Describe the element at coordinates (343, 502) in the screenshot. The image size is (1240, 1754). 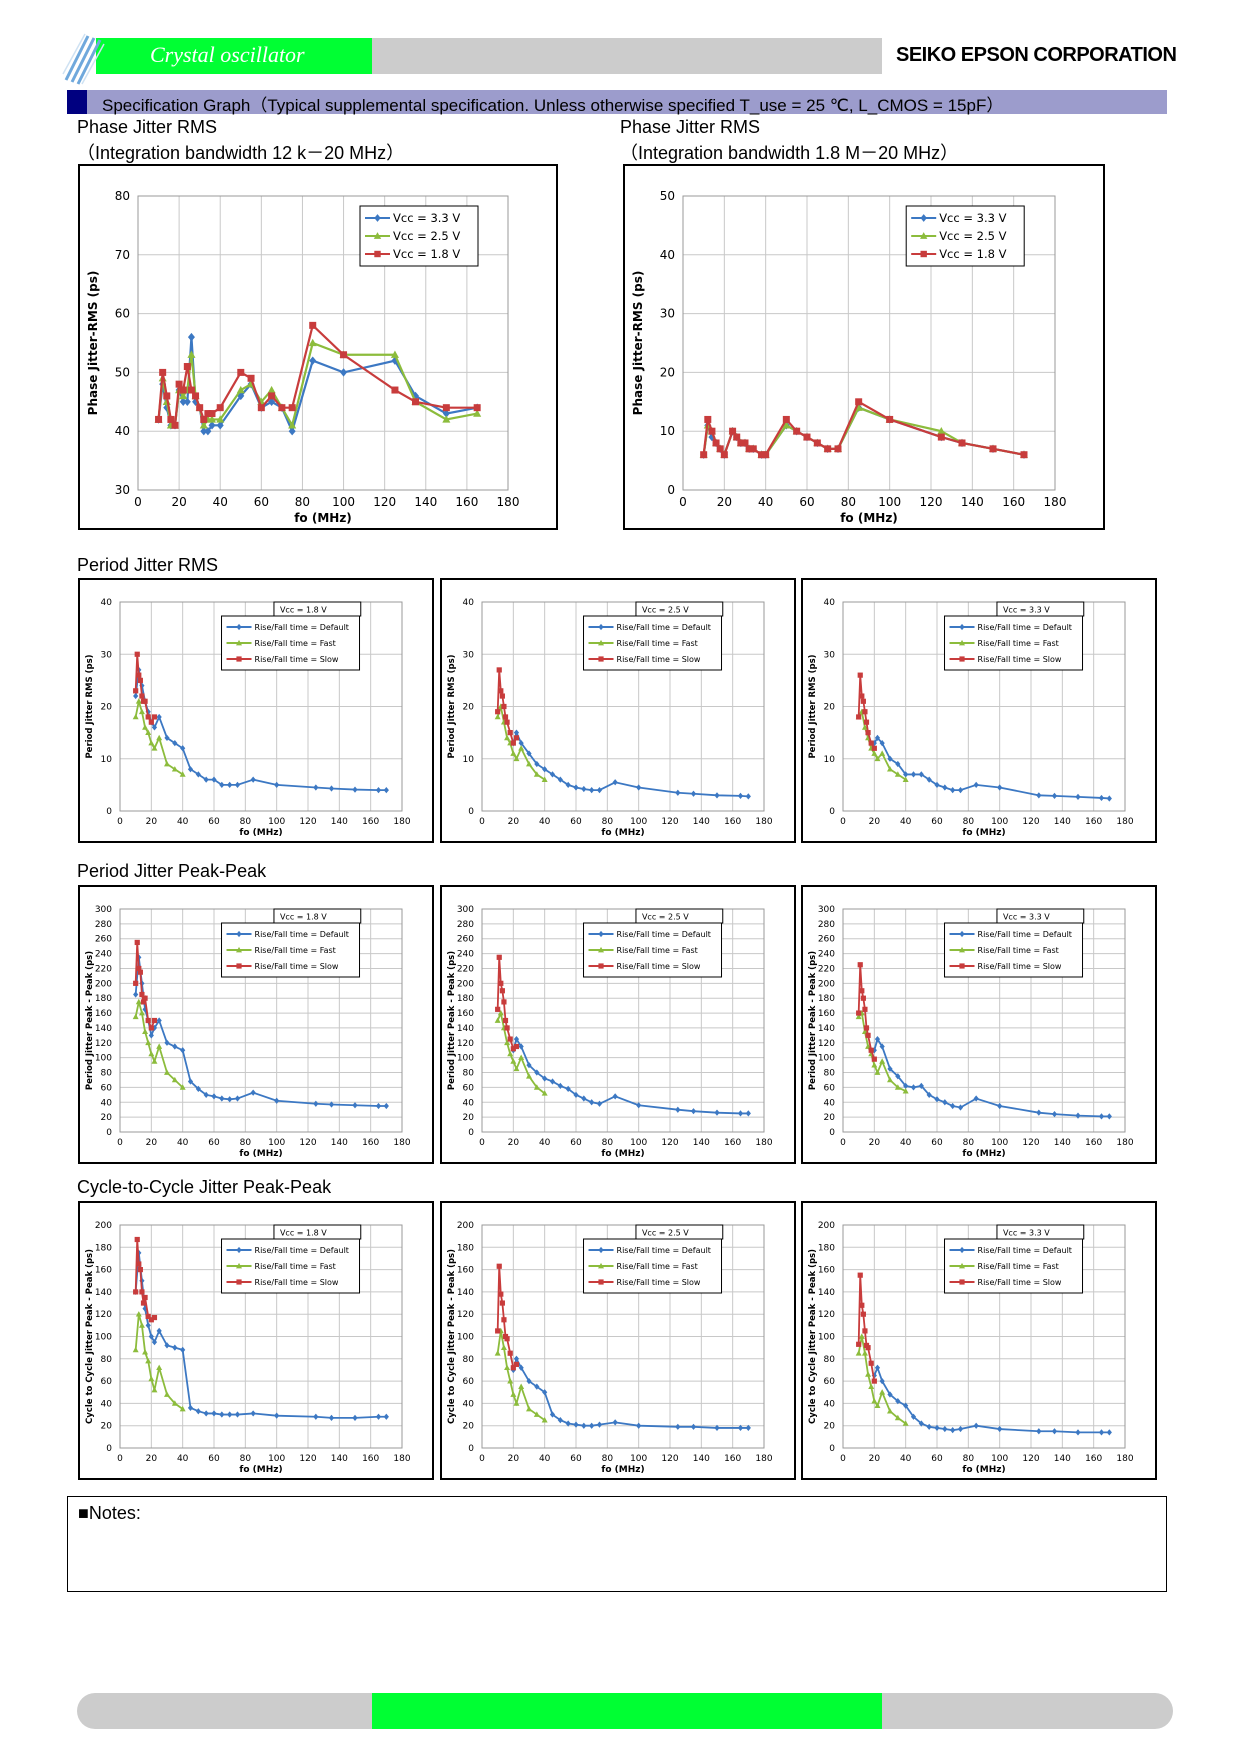
I see `x-tick-label: 100` at that location.